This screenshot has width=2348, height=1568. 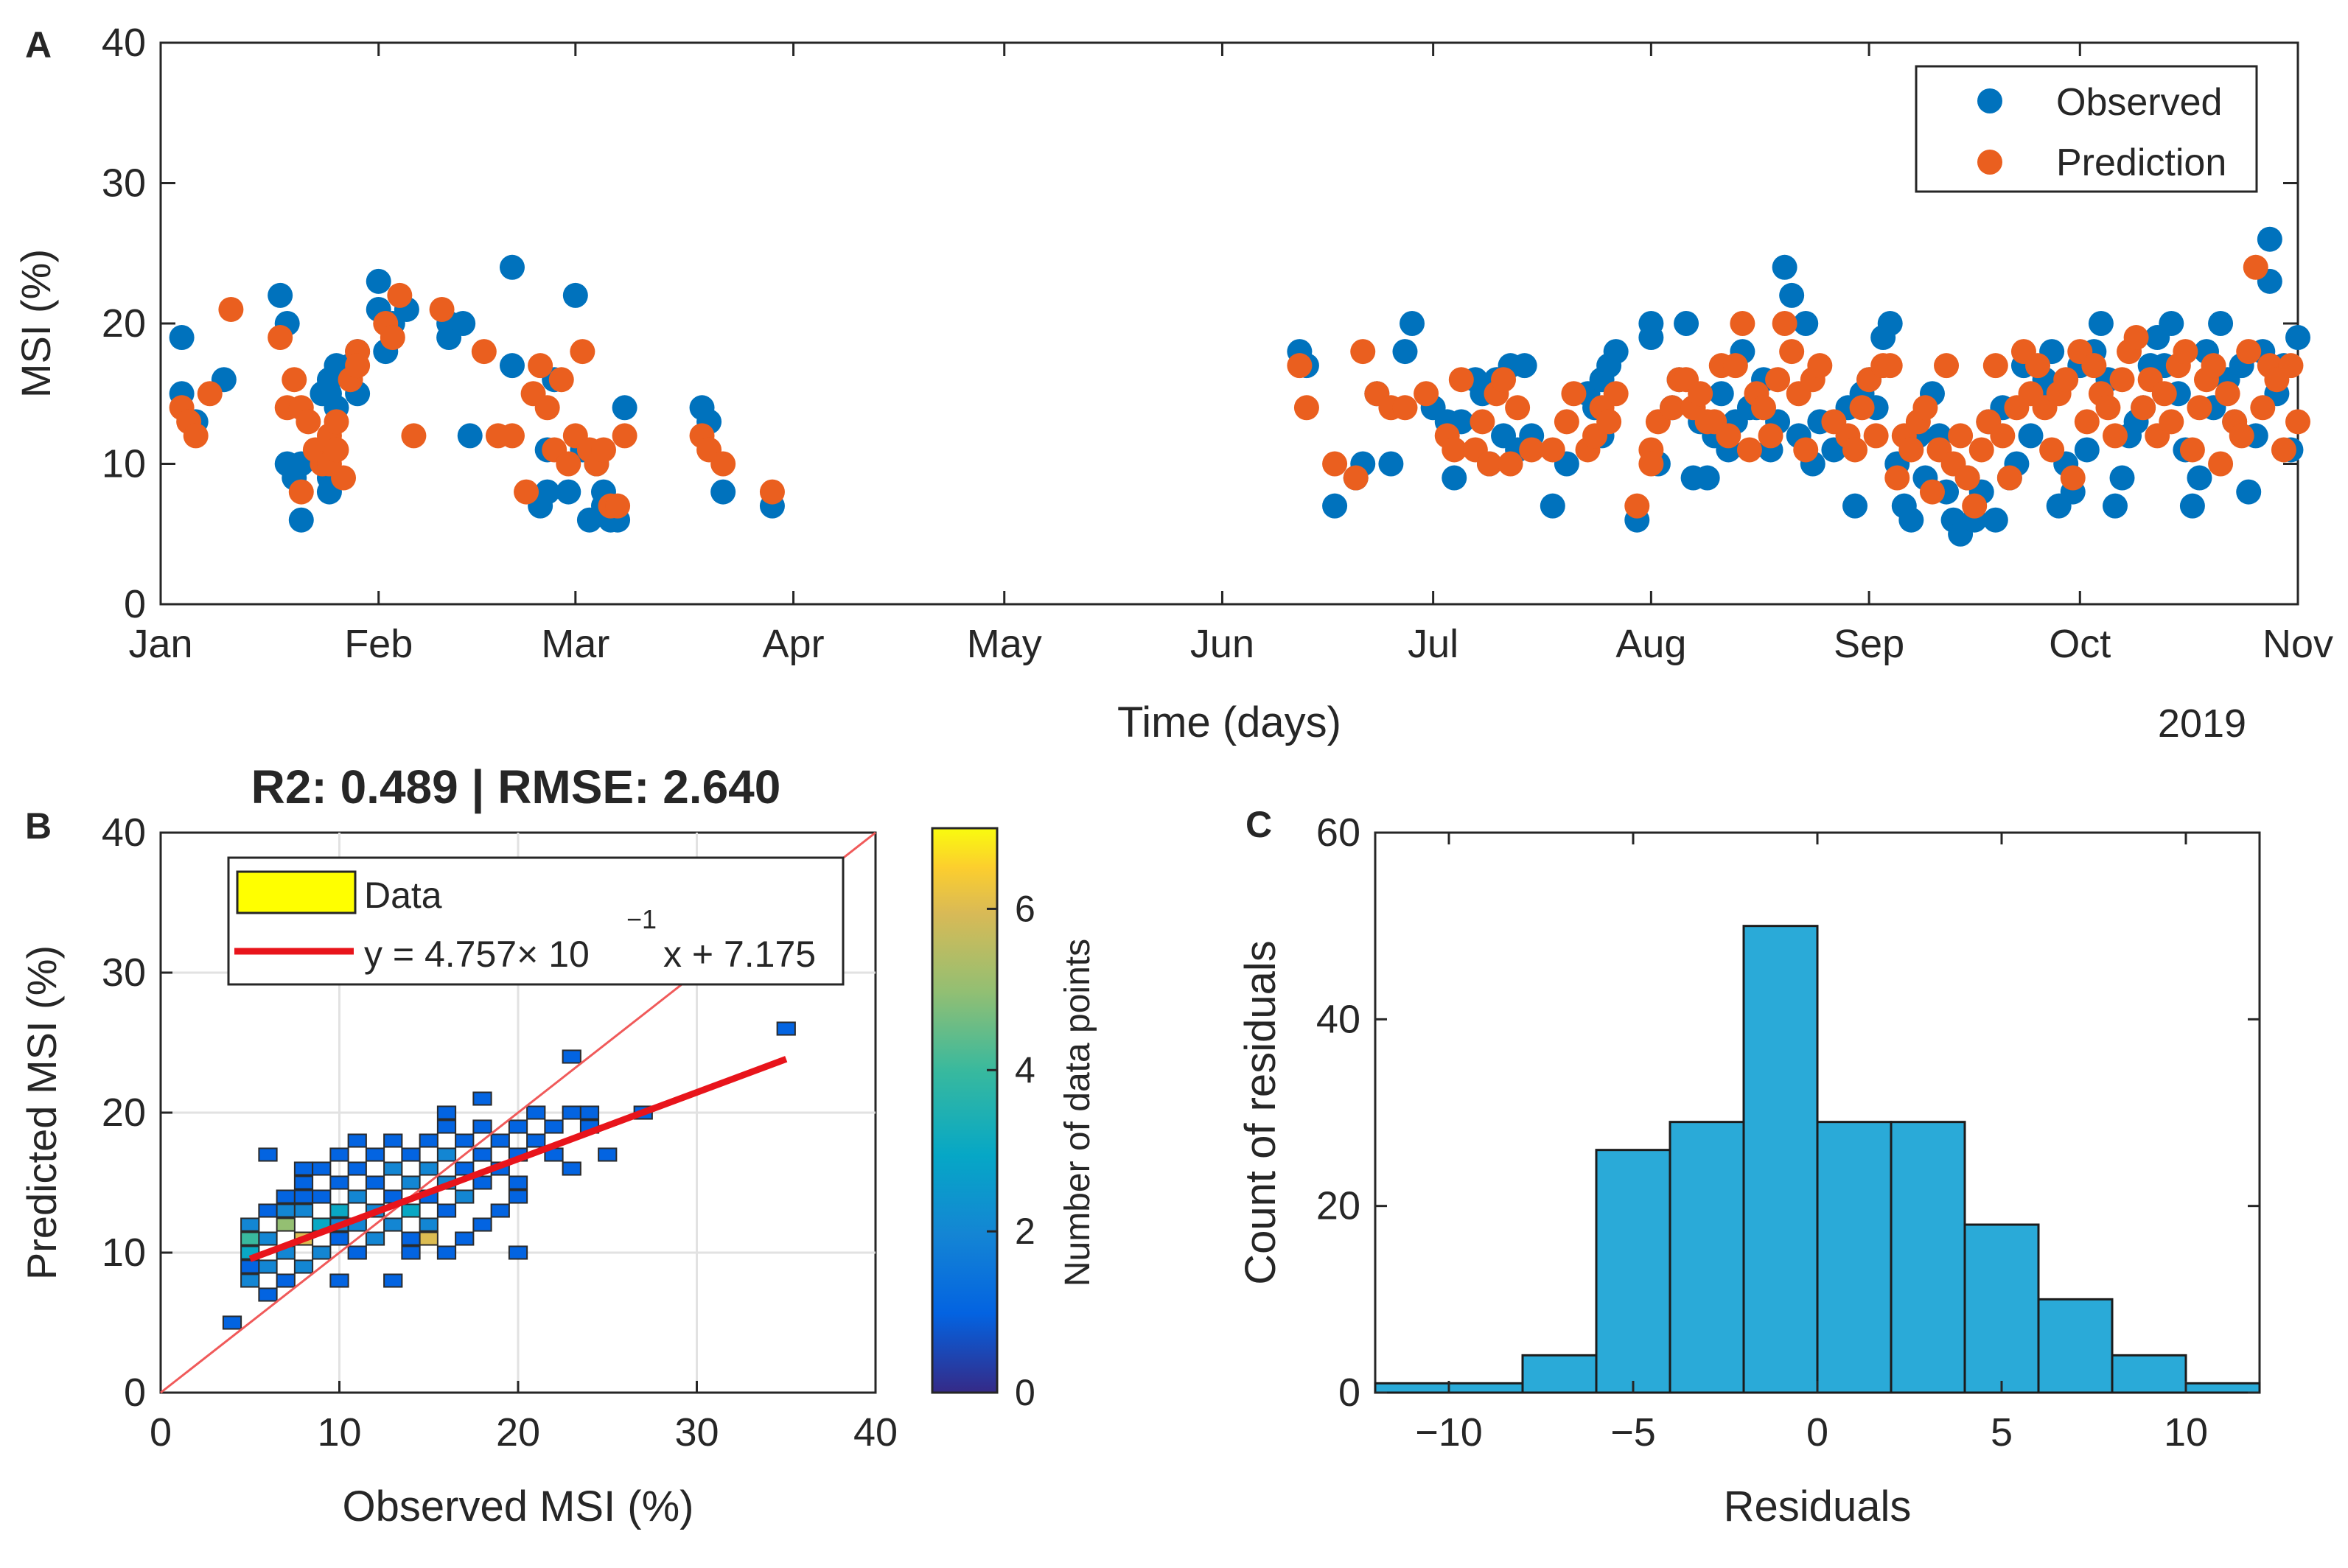 What do you see at coordinates (696, 1432) in the screenshot?
I see `panel-b-x-tick-label: 30` at bounding box center [696, 1432].